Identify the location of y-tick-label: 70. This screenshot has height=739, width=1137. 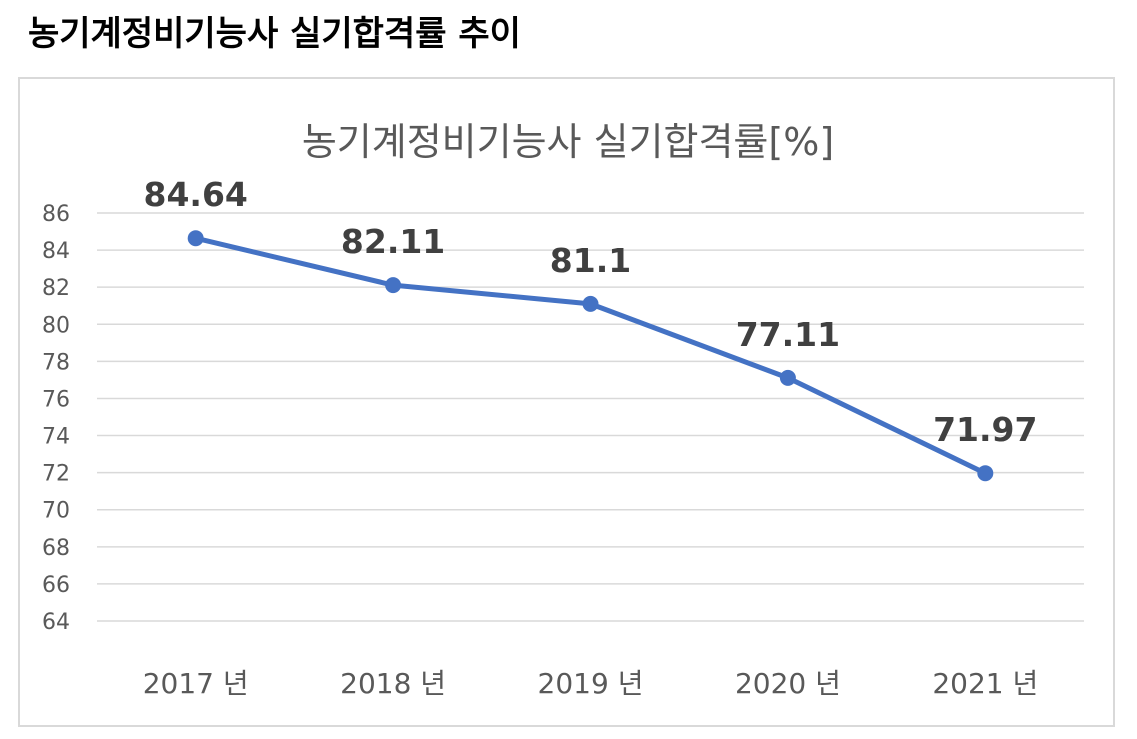
(56, 511).